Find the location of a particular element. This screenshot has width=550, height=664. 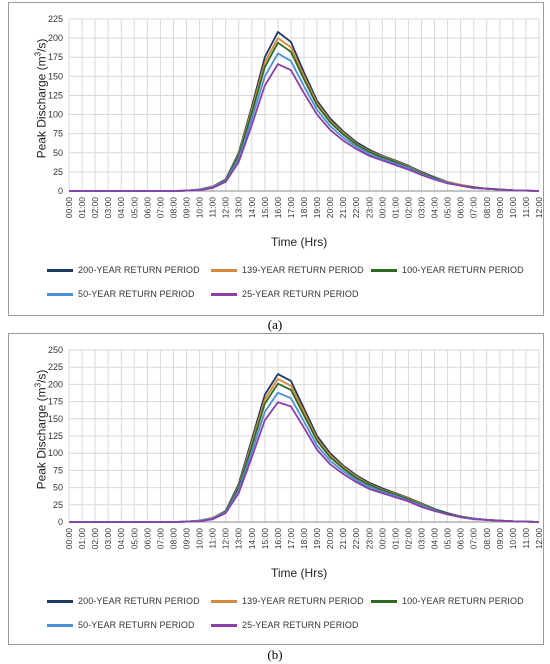

y-tick-label: 225 is located at coordinates (55, 367).